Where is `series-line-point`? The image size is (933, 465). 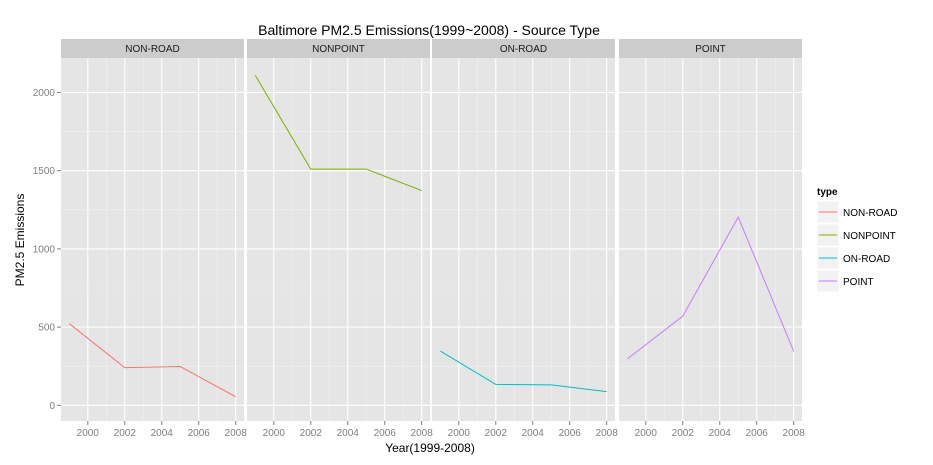
series-line-point is located at coordinates (711, 287).